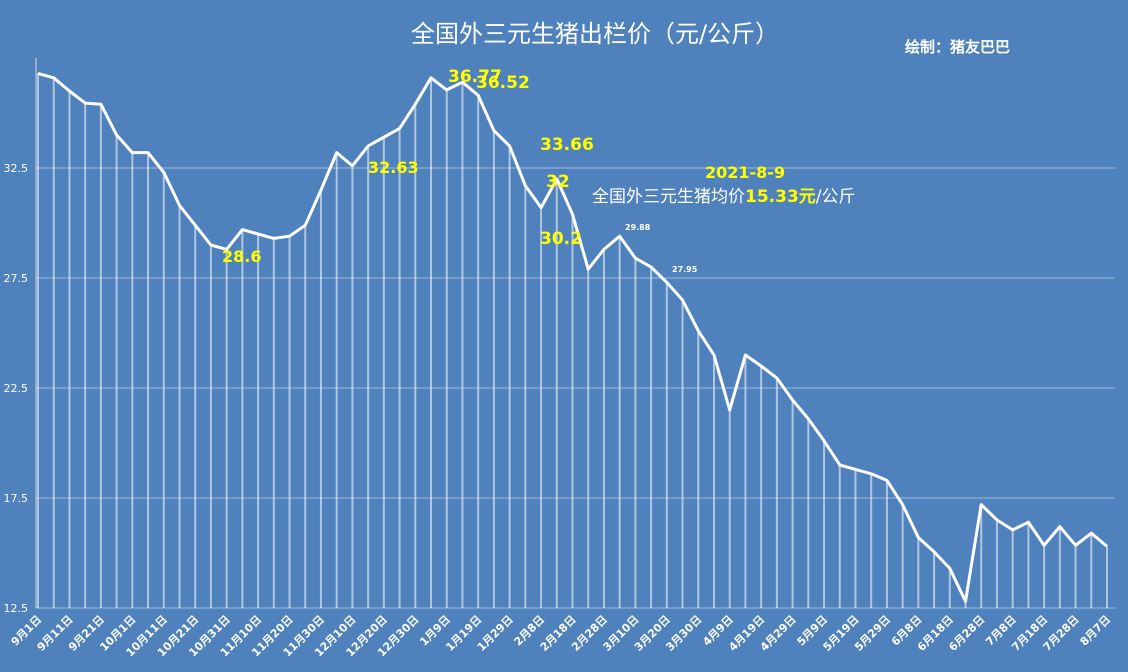 The image size is (1128, 672). Describe the element at coordinates (393, 167) in the screenshot. I see `annotation: 32.63` at that location.